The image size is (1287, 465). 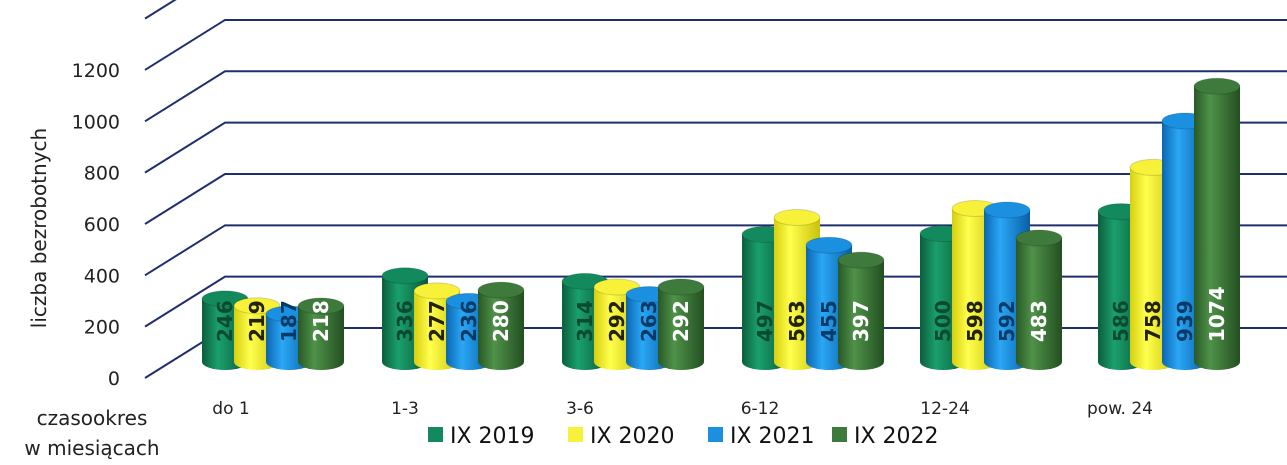 I want to click on bar-value-label: 939, so click(x=1185, y=321).